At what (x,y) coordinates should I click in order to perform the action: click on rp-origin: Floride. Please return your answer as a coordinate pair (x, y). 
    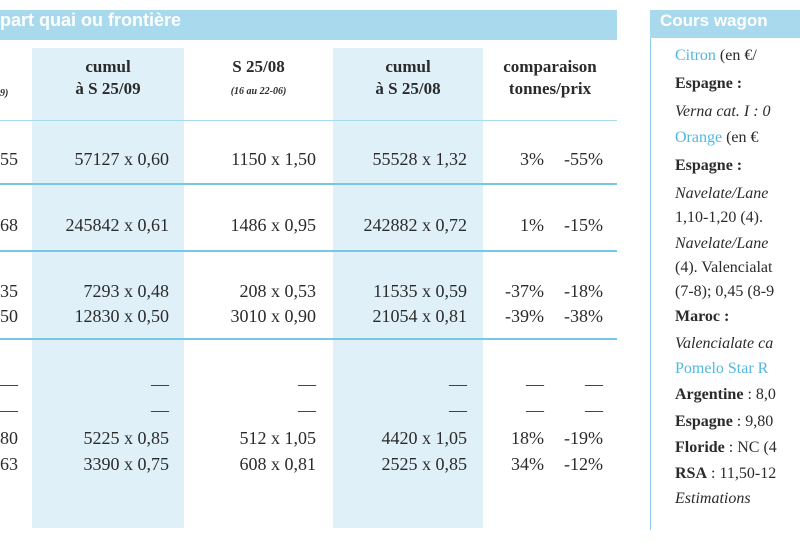
    Looking at the image, I should click on (700, 447).